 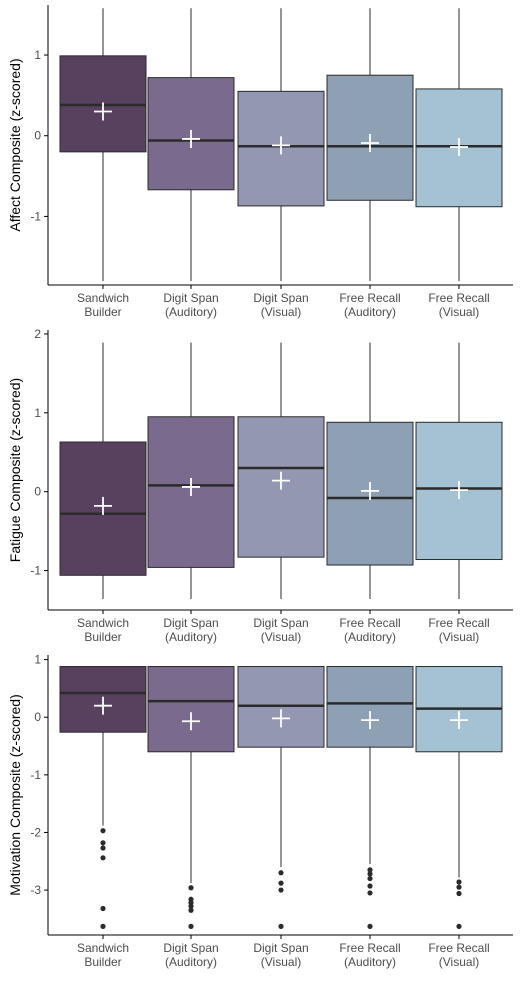 What do you see at coordinates (35, 832) in the screenshot?
I see `y-tick-label: -2` at bounding box center [35, 832].